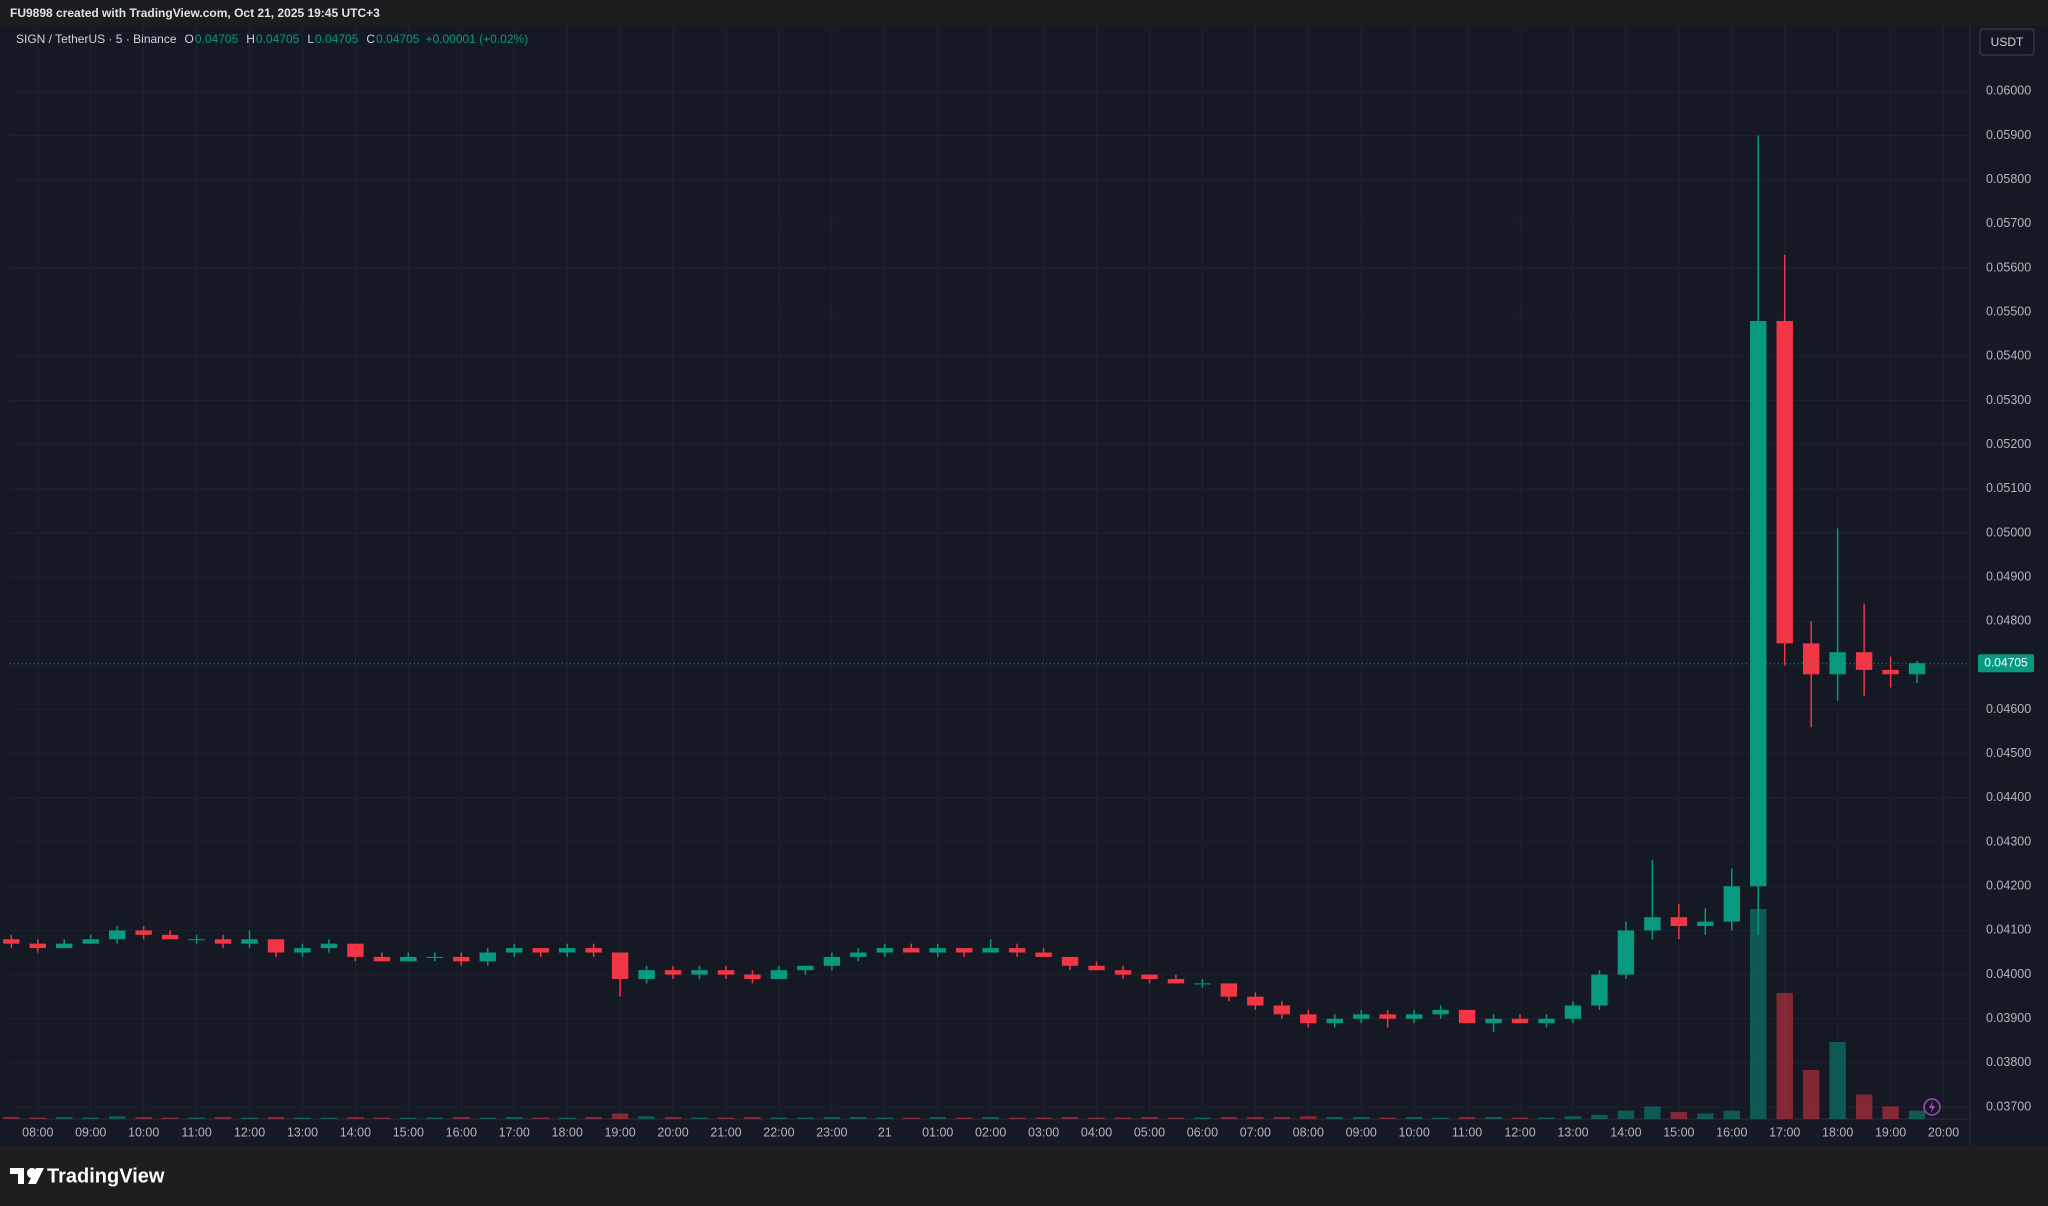 The height and width of the screenshot is (1206, 2048). I want to click on y-tick-label: 0.04300, so click(2008, 841).